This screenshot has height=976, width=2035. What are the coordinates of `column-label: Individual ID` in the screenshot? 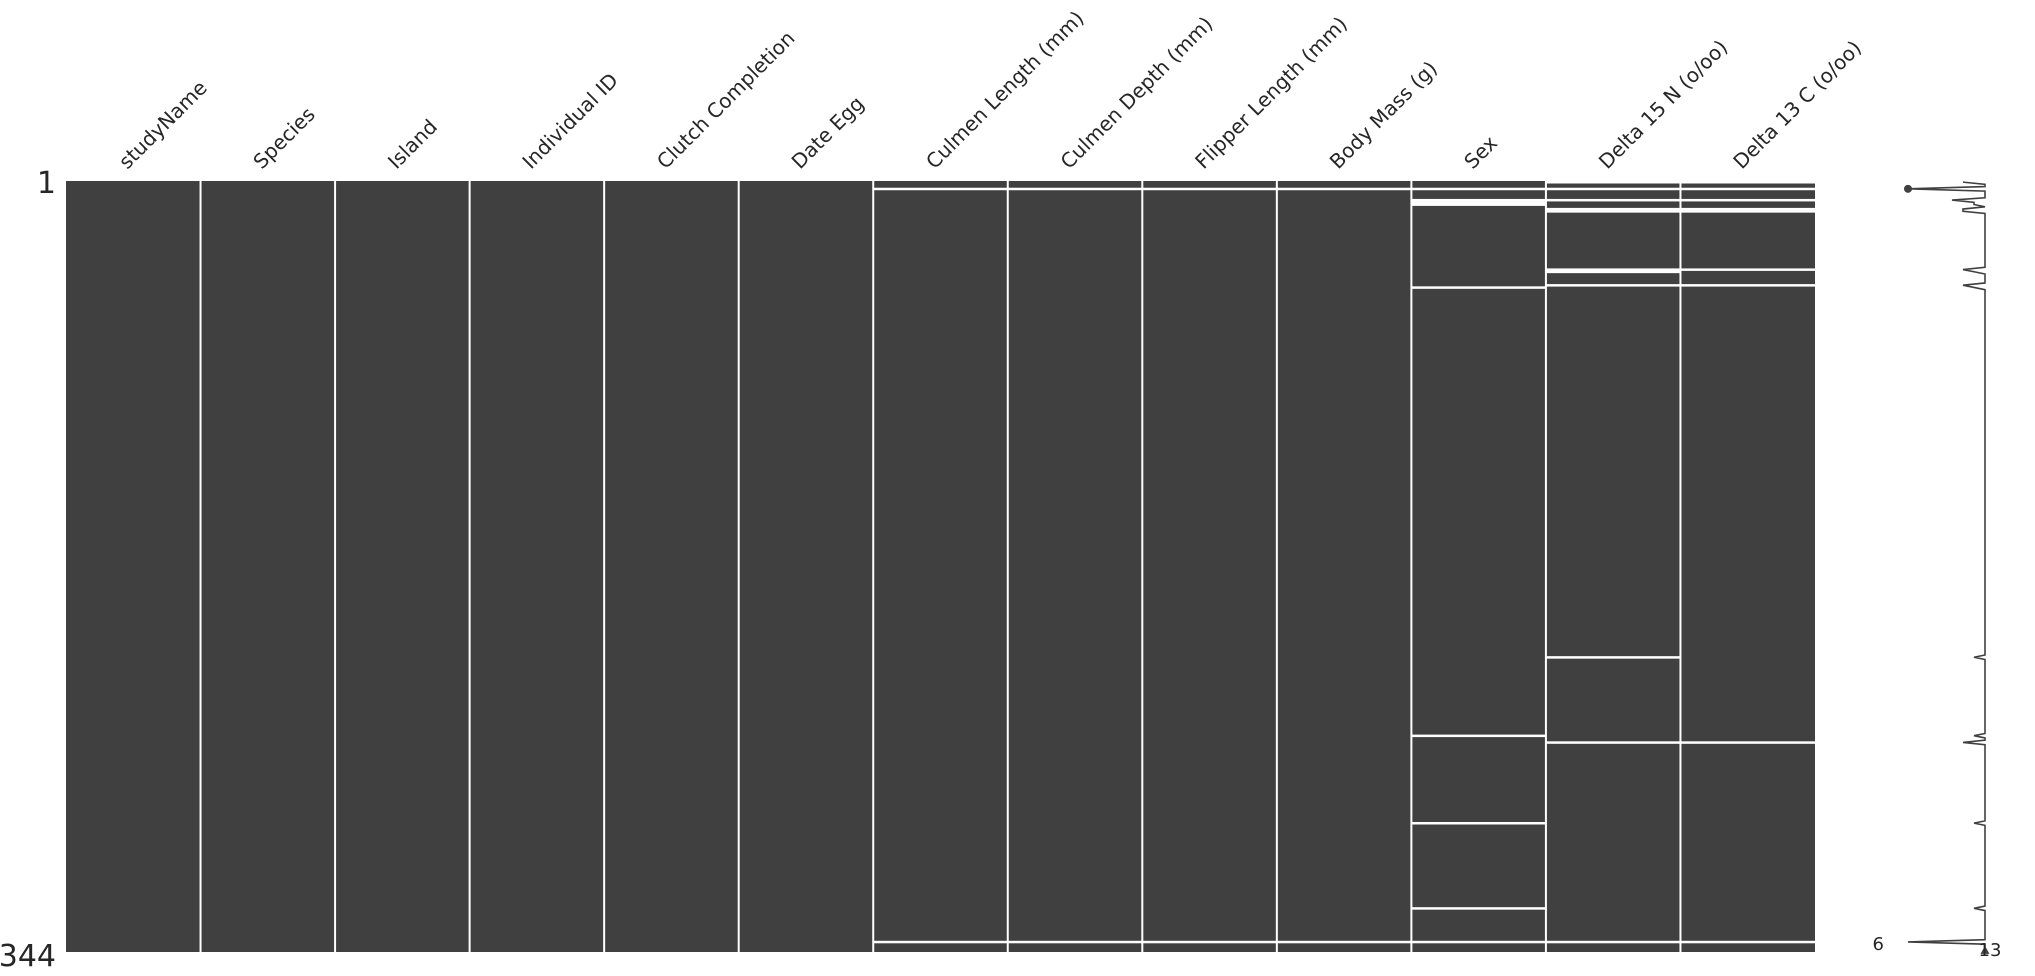 It's located at (569, 120).